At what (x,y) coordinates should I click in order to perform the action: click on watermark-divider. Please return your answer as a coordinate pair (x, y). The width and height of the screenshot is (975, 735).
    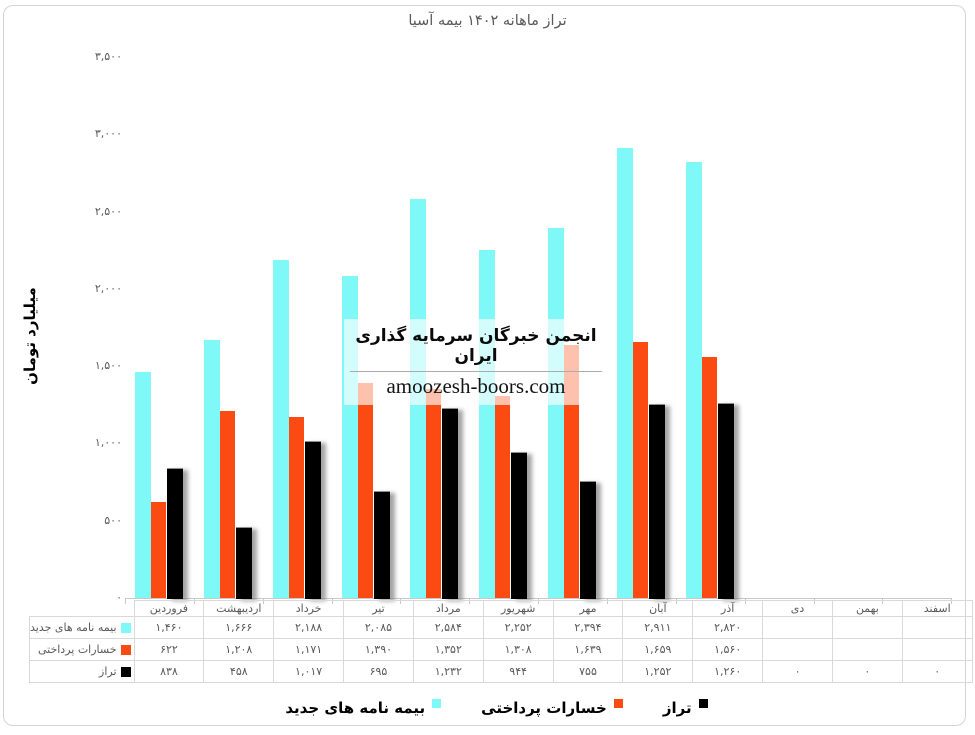
    Looking at the image, I should click on (476, 371).